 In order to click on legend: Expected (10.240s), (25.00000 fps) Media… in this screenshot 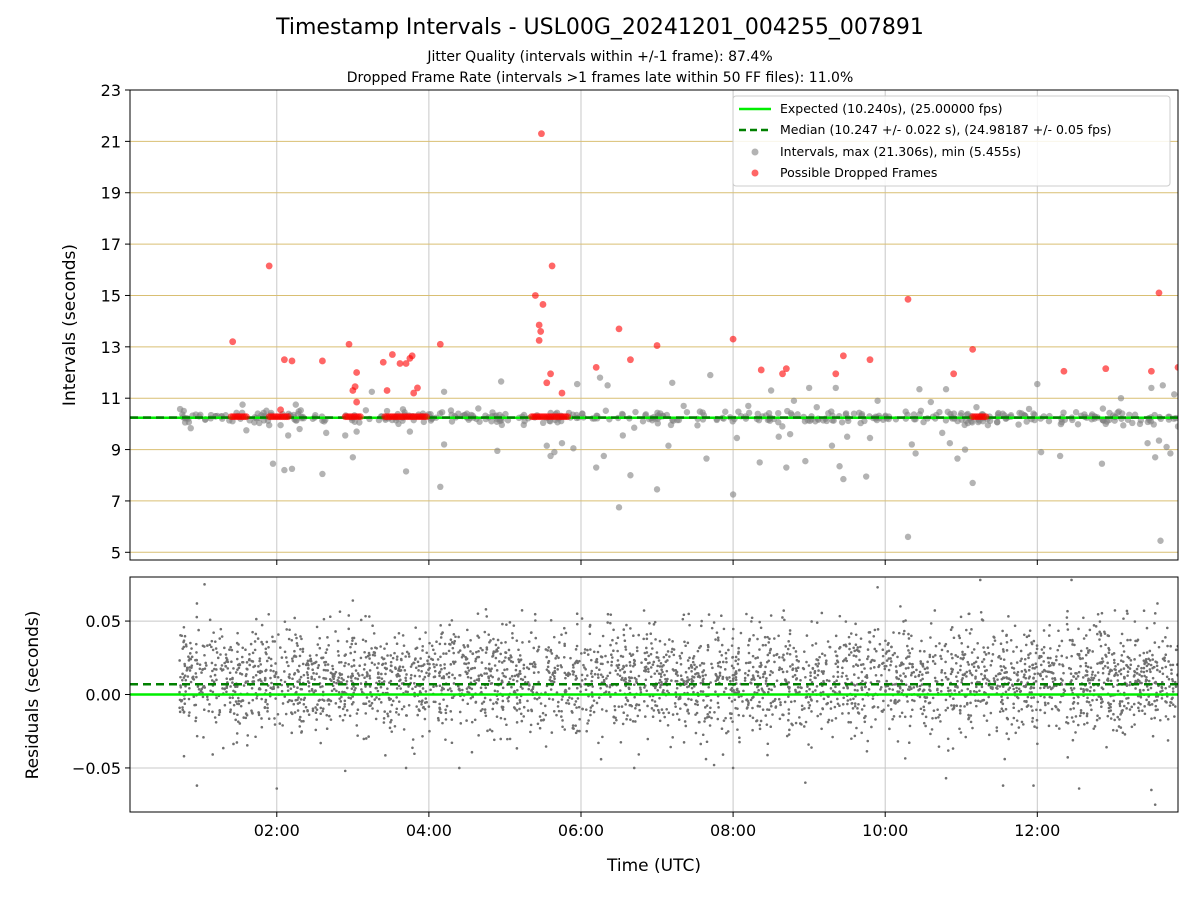, I will do `click(951, 141)`.